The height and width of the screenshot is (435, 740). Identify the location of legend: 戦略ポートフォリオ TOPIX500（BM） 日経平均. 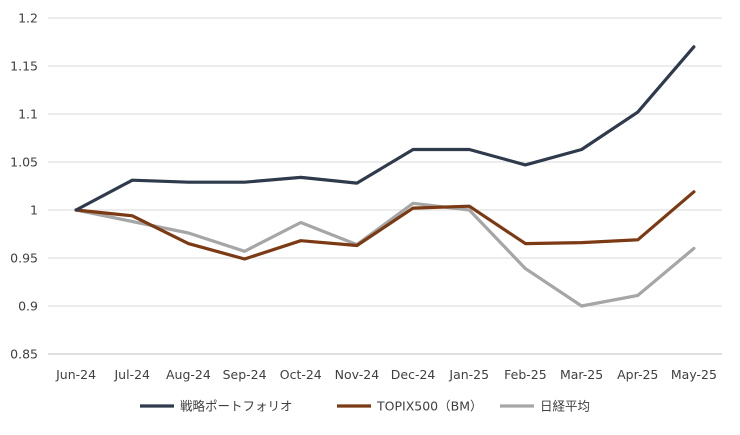
(365, 406).